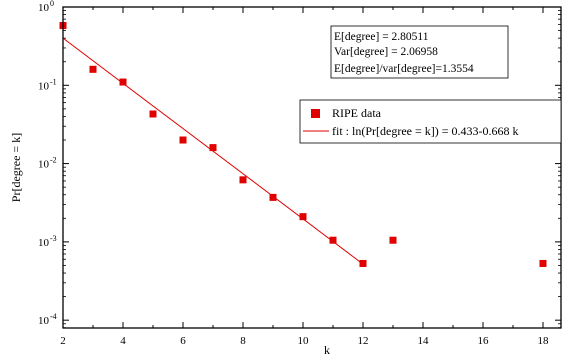 The width and height of the screenshot is (568, 361). Describe the element at coordinates (327, 349) in the screenshot. I see `x-axis-title: k` at that location.